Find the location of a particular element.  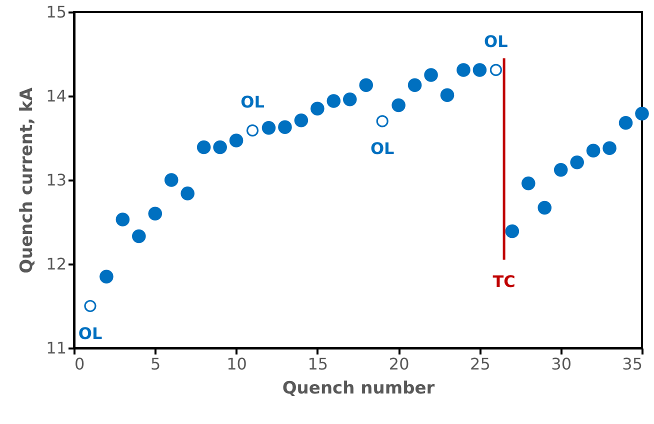

x-tick-label: 30 is located at coordinates (561, 364).